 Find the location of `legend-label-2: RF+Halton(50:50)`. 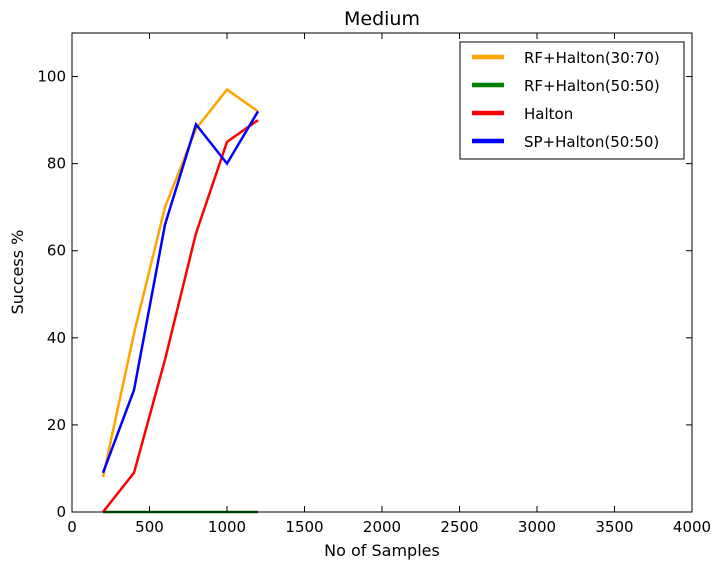

legend-label-2: RF+Halton(50:50) is located at coordinates (592, 86).